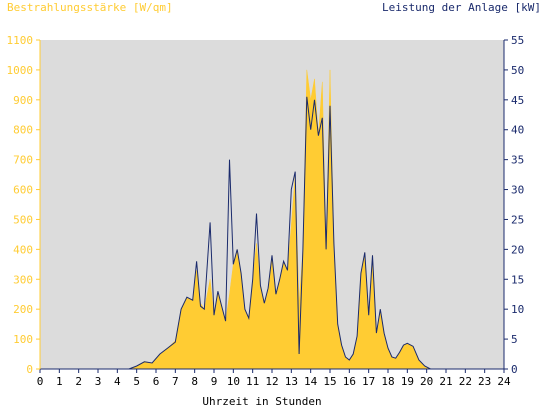  Describe the element at coordinates (504, 381) in the screenshot. I see `x-tick-label: 24` at that location.